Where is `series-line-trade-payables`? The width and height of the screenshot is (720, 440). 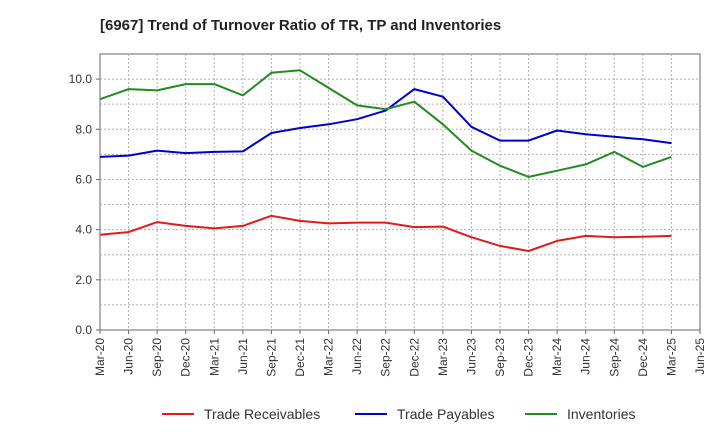
series-line-trade-payables is located at coordinates (385, 123).